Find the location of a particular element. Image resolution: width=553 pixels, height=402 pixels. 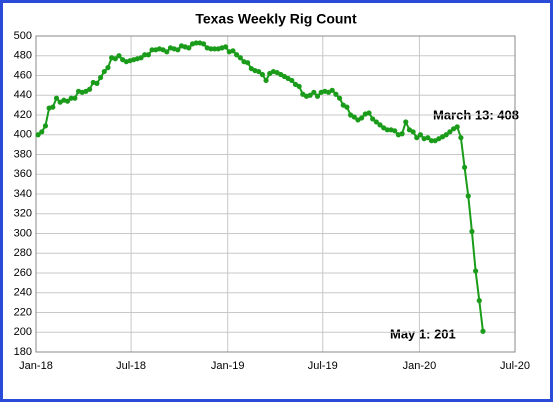

y-tick-label: 220 is located at coordinates (23, 312).